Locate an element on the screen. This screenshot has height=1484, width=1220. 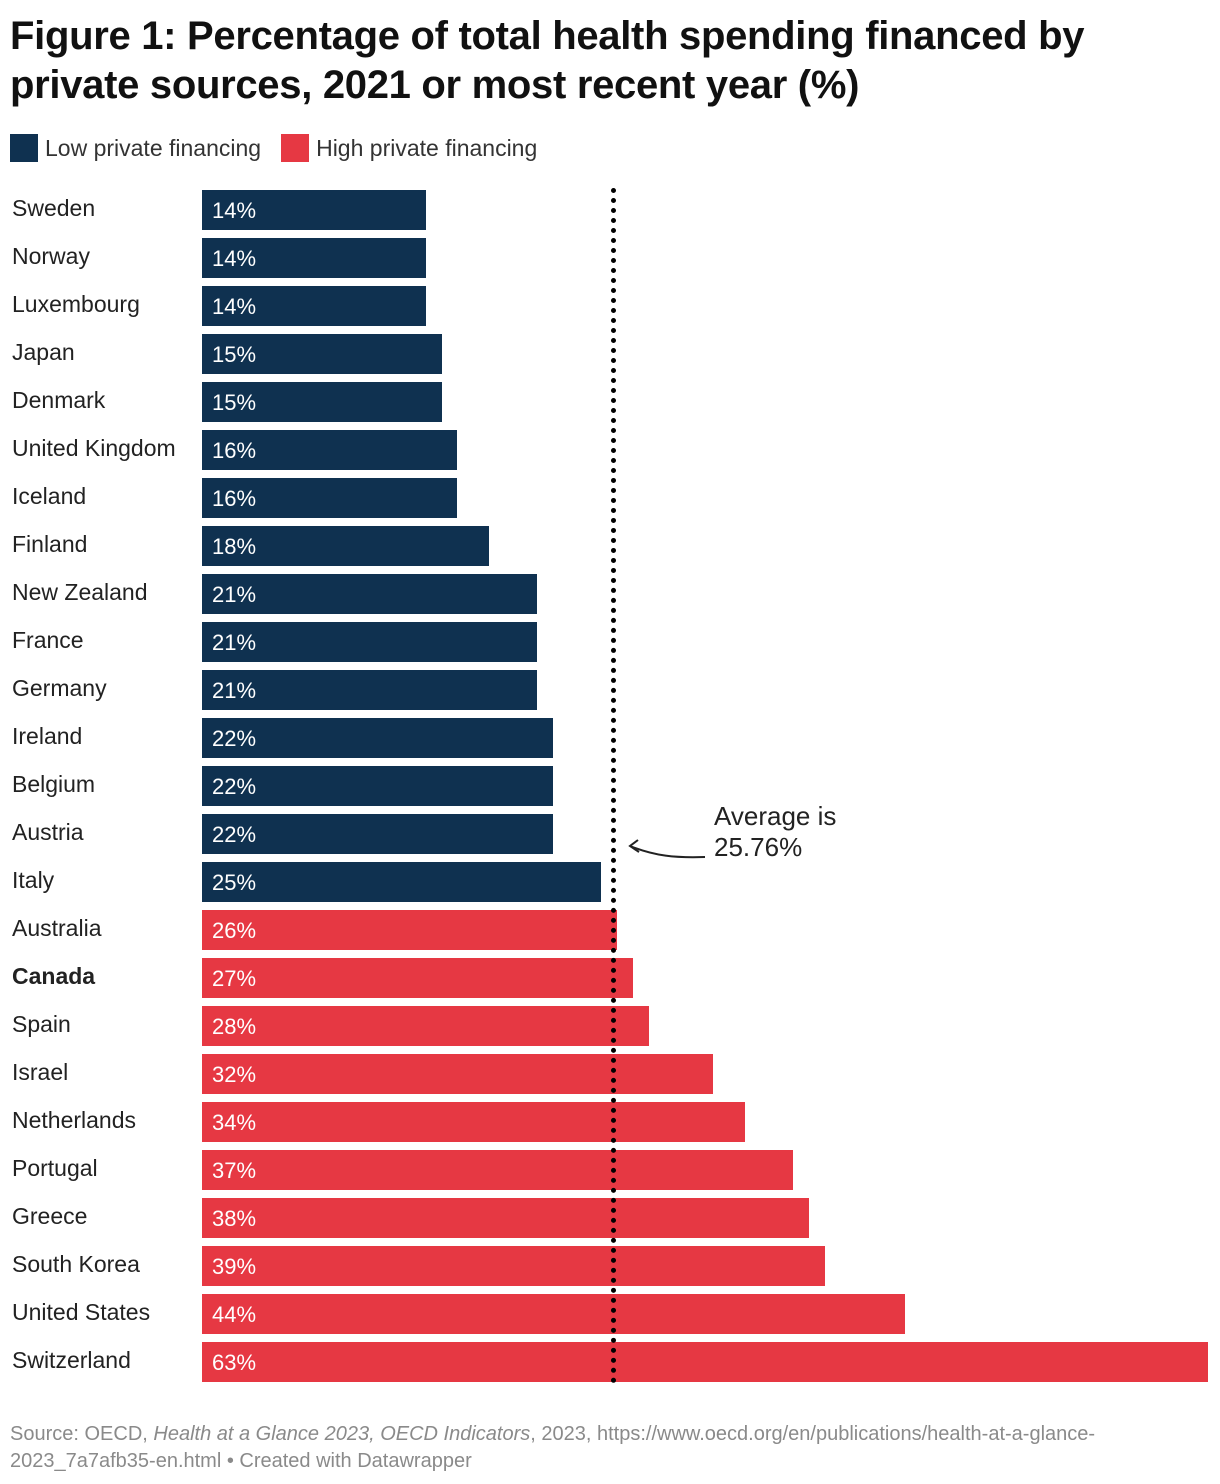
legend-swatch-high is located at coordinates (295, 148).